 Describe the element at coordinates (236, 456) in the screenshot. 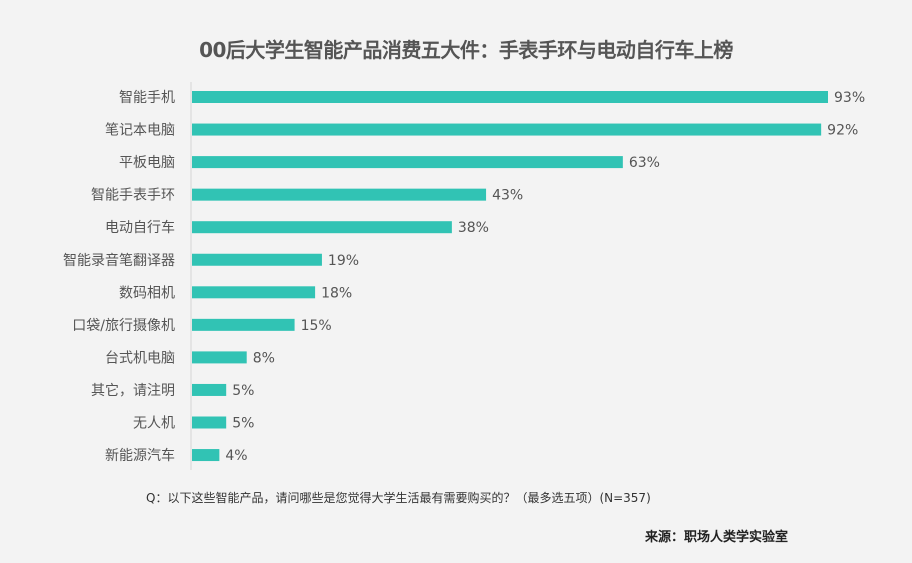

I see `data-label: 4%` at that location.